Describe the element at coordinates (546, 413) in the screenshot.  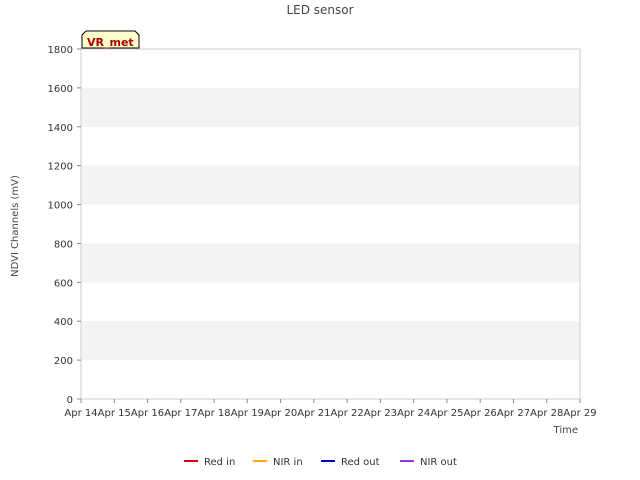
I see `x-tick-label: Apr 28` at that location.